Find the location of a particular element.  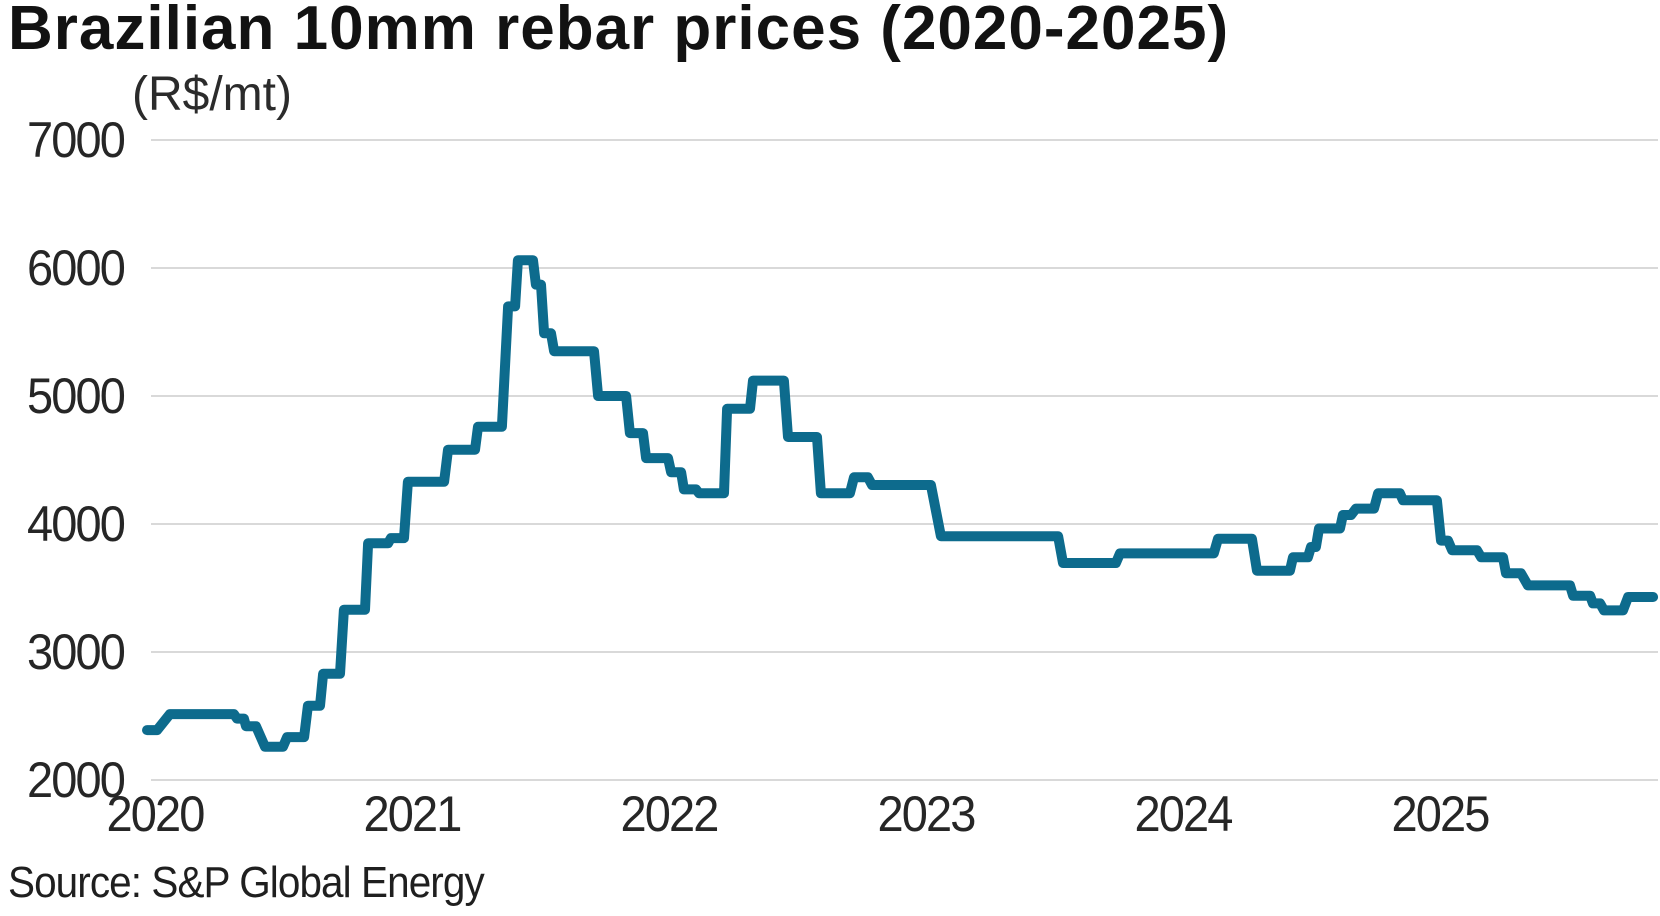

y-axis-tick-label: 4000 is located at coordinates (76, 524).